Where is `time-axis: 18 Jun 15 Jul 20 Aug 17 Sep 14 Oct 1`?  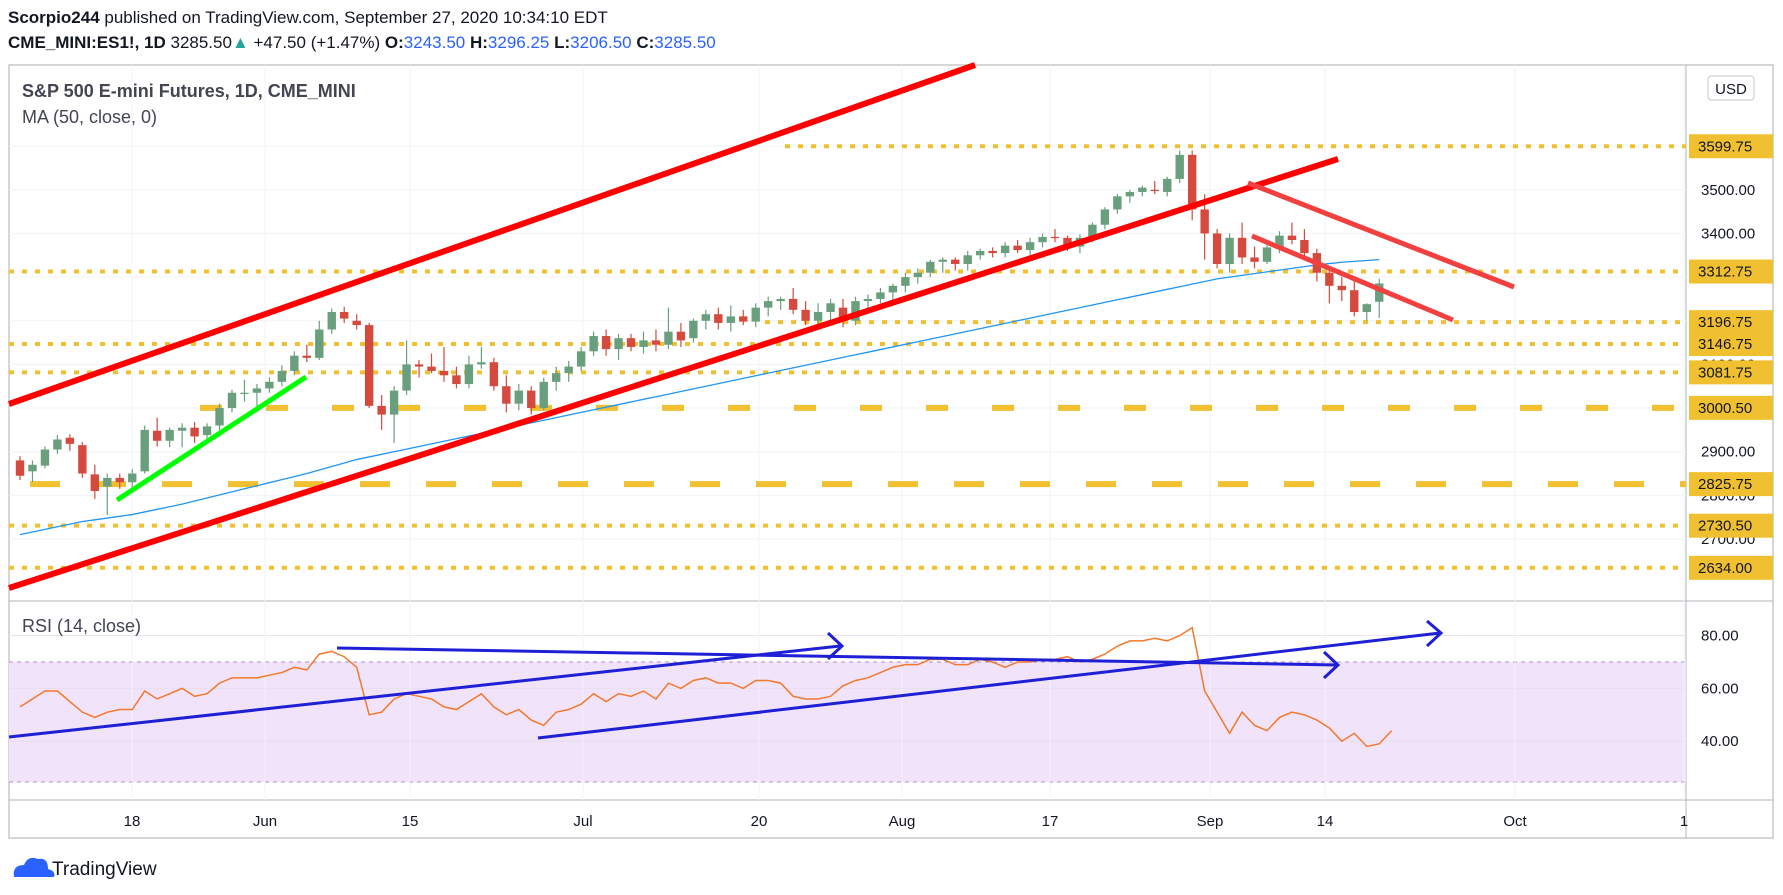 time-axis: 18 Jun 15 Jul 20 Aug 17 Sep 14 Oct 1 is located at coordinates (906, 821).